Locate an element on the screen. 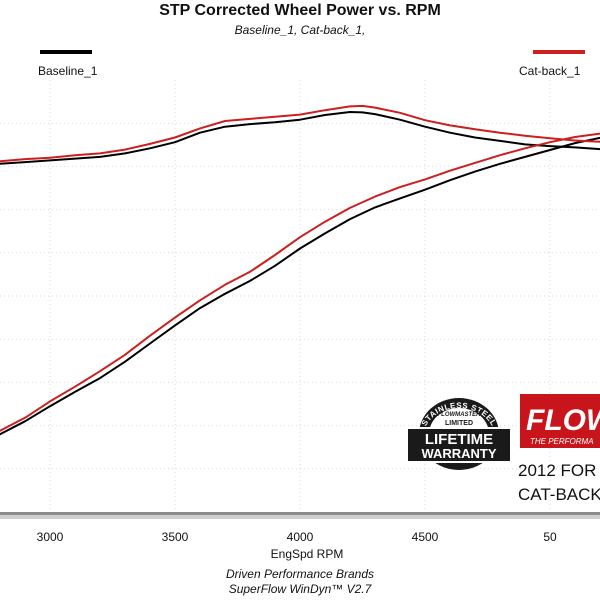  legend-label-catback: Cat-back_1 is located at coordinates (550, 71).